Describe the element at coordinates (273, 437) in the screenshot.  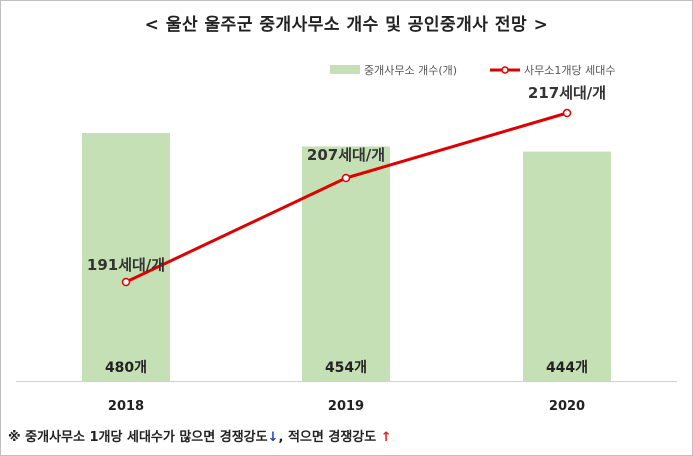
I see `arrow-down-icon: ↓` at that location.